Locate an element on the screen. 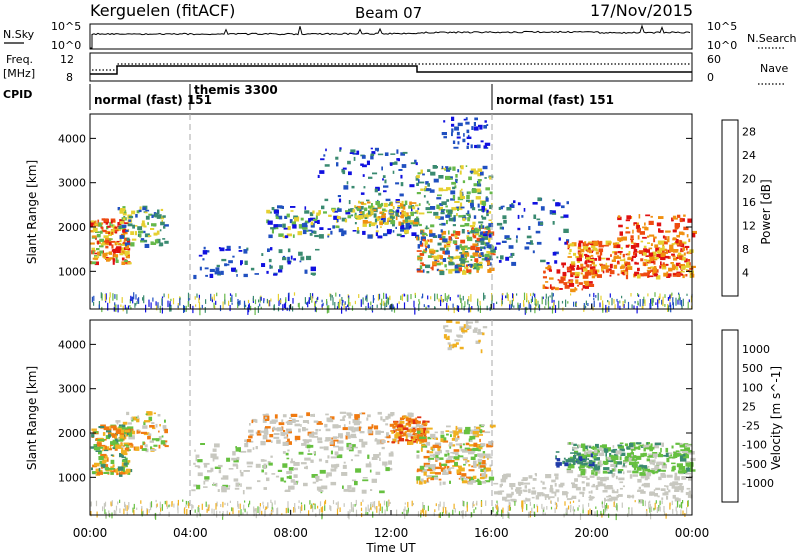  velocity-colorbar-tick-label: -100 is located at coordinates (754, 445).